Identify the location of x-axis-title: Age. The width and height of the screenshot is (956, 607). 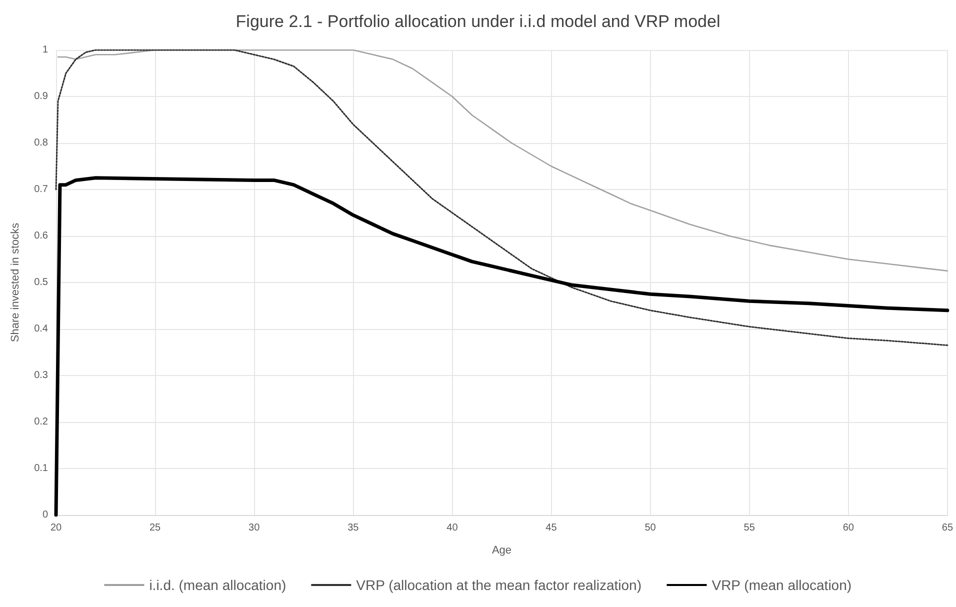
(502, 550).